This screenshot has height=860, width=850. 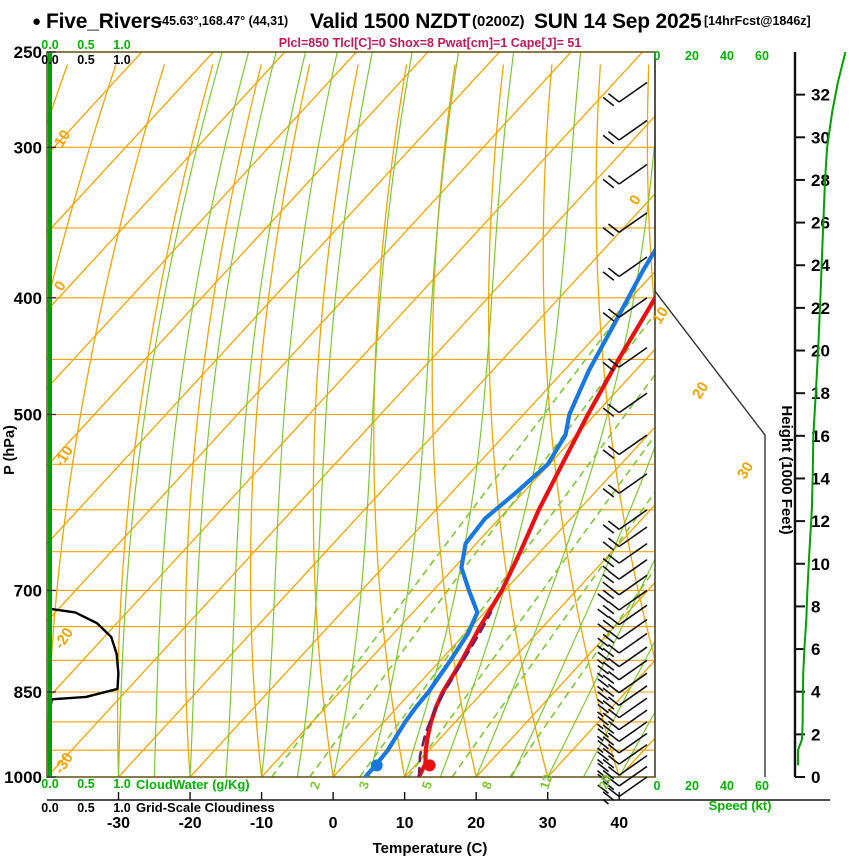 What do you see at coordinates (660, 315) in the screenshot?
I see `isotherm-label-right: 10` at bounding box center [660, 315].